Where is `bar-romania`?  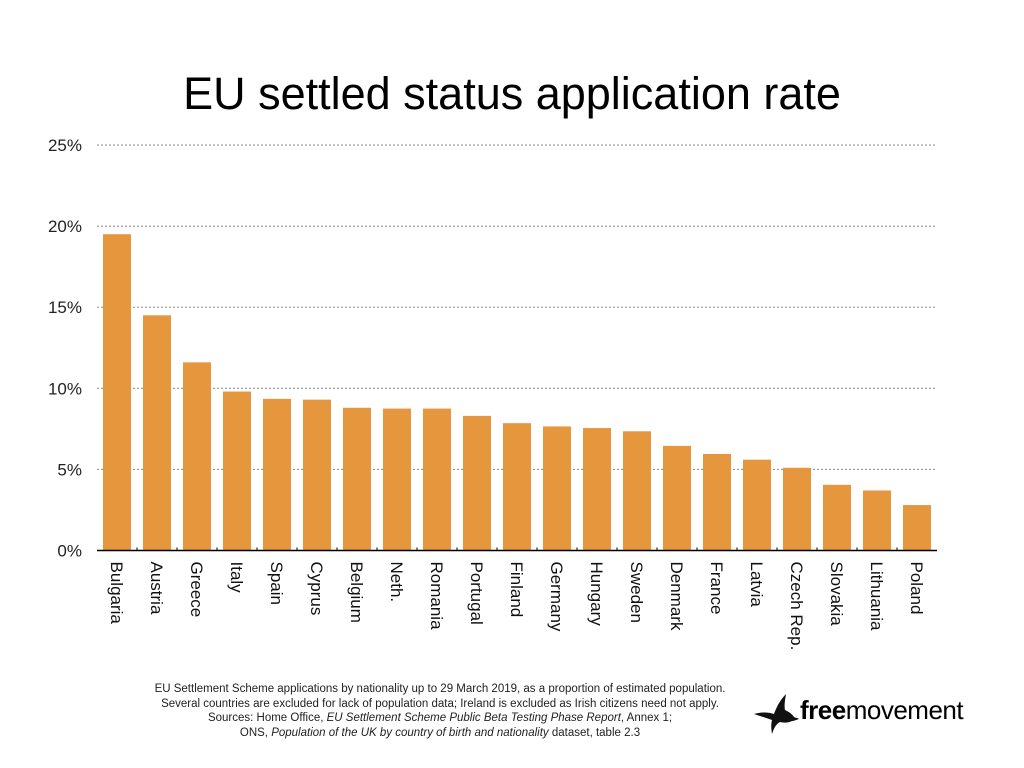
bar-romania is located at coordinates (437, 479).